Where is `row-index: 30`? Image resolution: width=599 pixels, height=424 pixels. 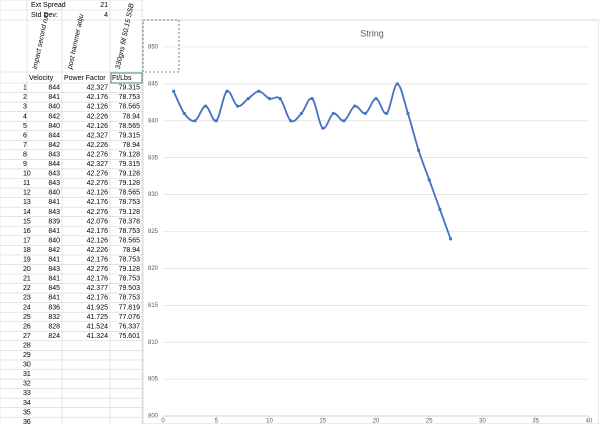
row-index: 30 is located at coordinates (27, 365).